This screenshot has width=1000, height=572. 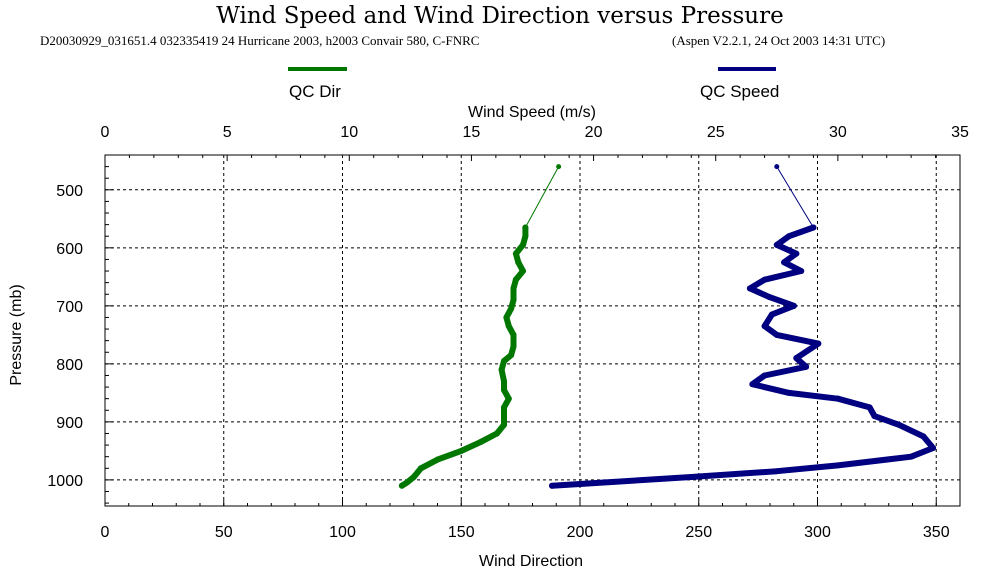 I want to click on y-tick-label: 600, so click(x=69, y=249).